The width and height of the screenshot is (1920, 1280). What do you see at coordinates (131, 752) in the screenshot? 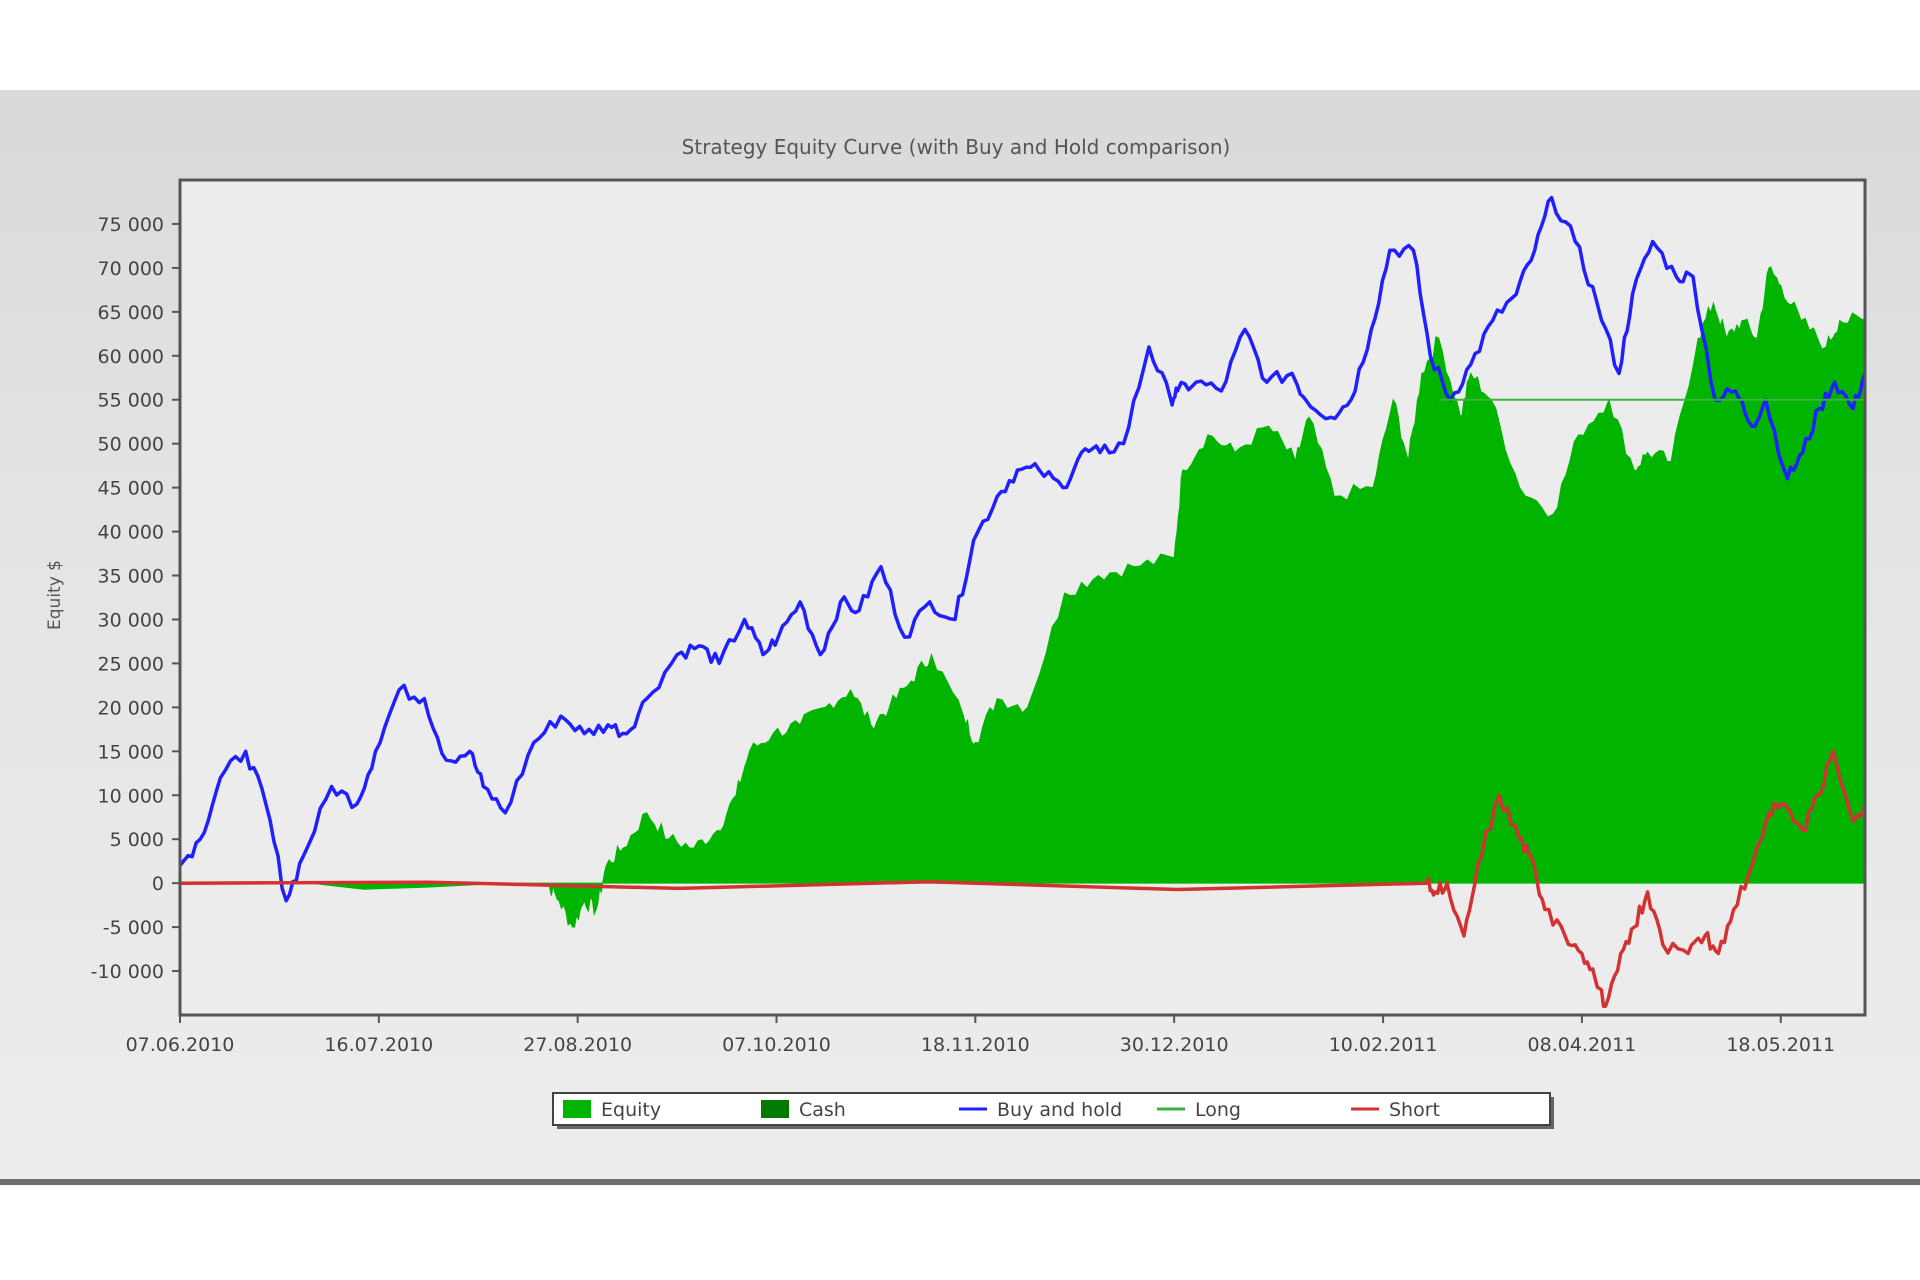
I see `y-tick-label: 15 000` at bounding box center [131, 752].